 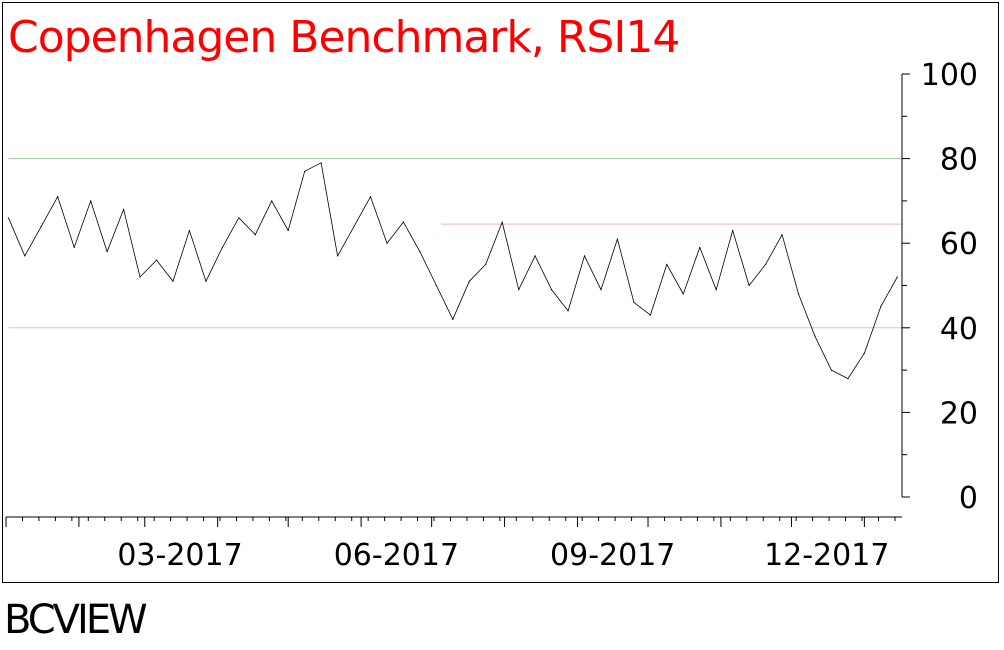 What do you see at coordinates (959, 329) in the screenshot?
I see `y-tick-label: 40` at bounding box center [959, 329].